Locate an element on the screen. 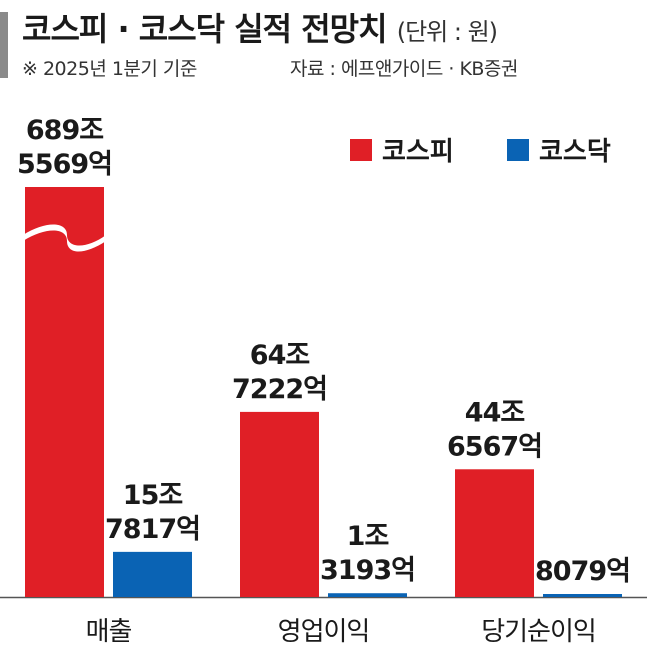  data-label-kospi-operating-profit: 64조 is located at coordinates (280, 355).